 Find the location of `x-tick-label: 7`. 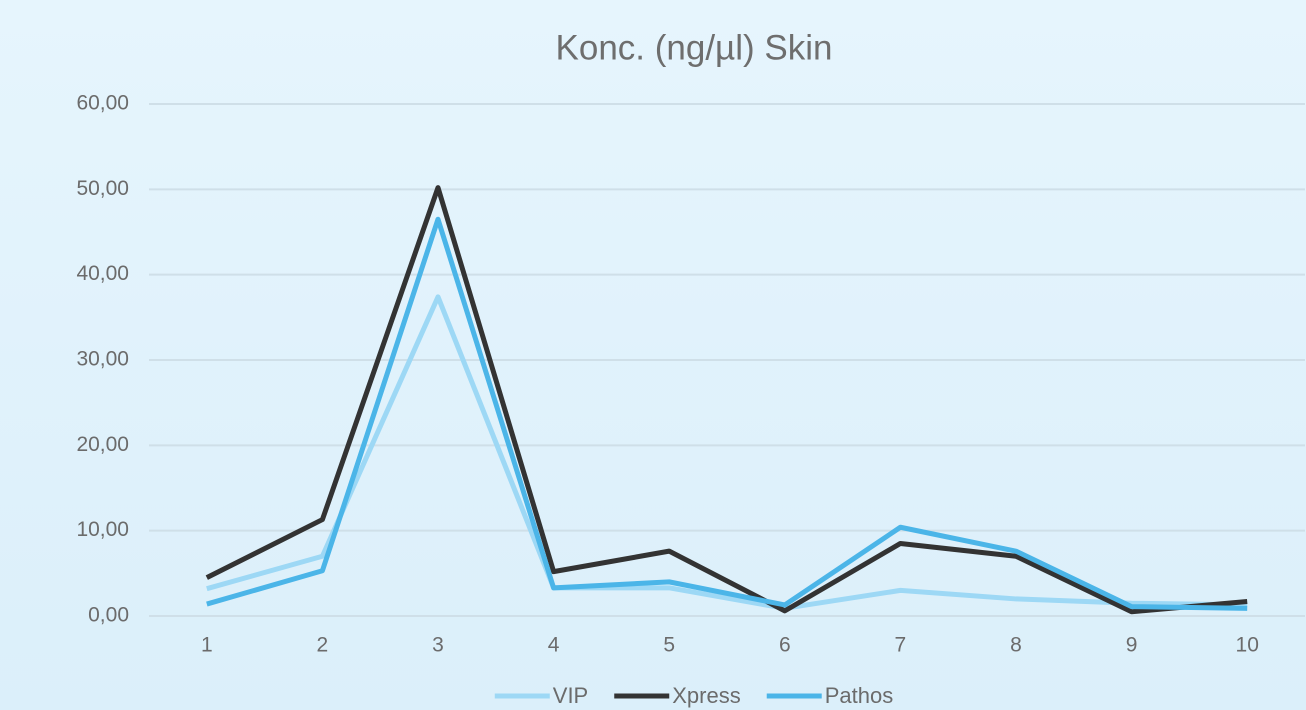

x-tick-label: 7 is located at coordinates (901, 645).